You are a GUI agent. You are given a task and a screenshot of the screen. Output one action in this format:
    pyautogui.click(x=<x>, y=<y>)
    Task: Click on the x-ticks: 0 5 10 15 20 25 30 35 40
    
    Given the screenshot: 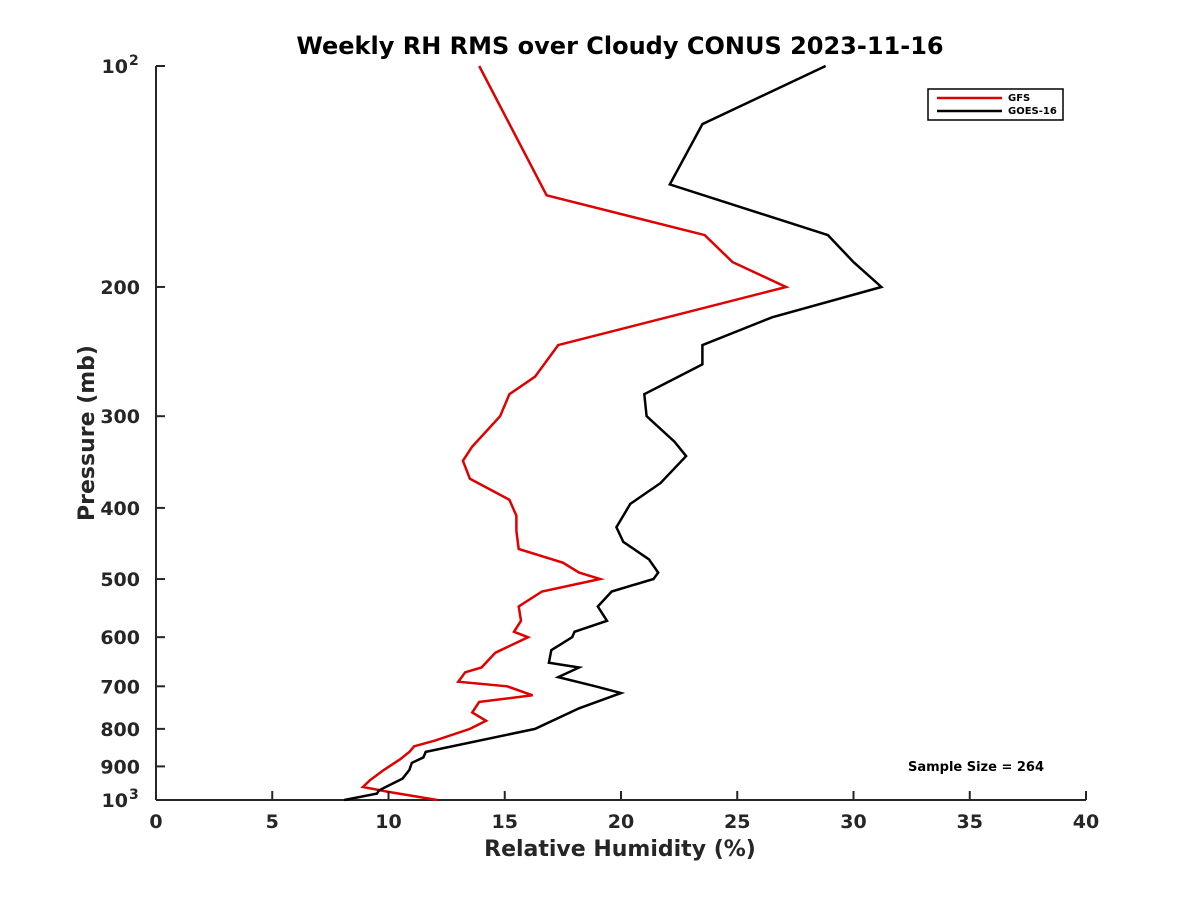 What is the action you would take?
    pyautogui.click(x=624, y=812)
    